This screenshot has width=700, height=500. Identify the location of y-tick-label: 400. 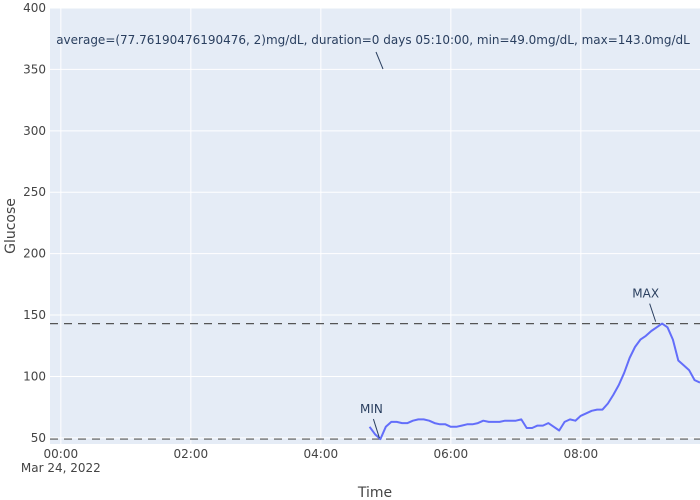
(34, 8).